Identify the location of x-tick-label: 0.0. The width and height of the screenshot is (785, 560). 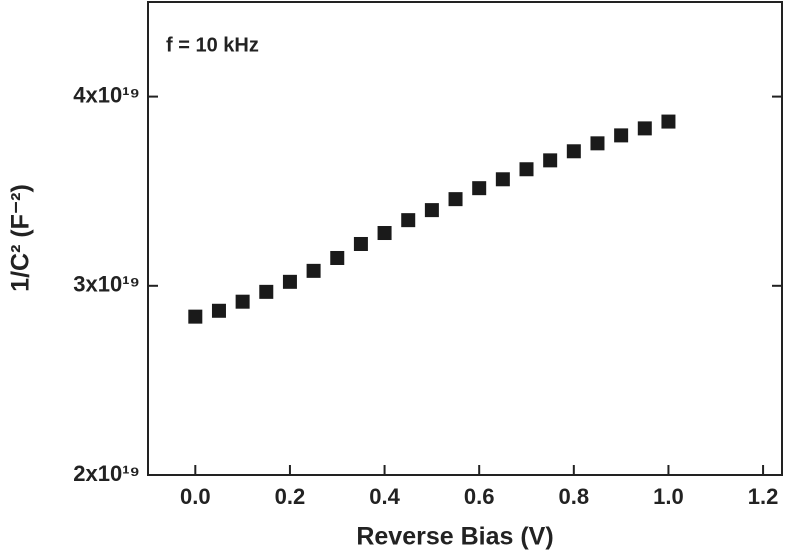
(195, 496).